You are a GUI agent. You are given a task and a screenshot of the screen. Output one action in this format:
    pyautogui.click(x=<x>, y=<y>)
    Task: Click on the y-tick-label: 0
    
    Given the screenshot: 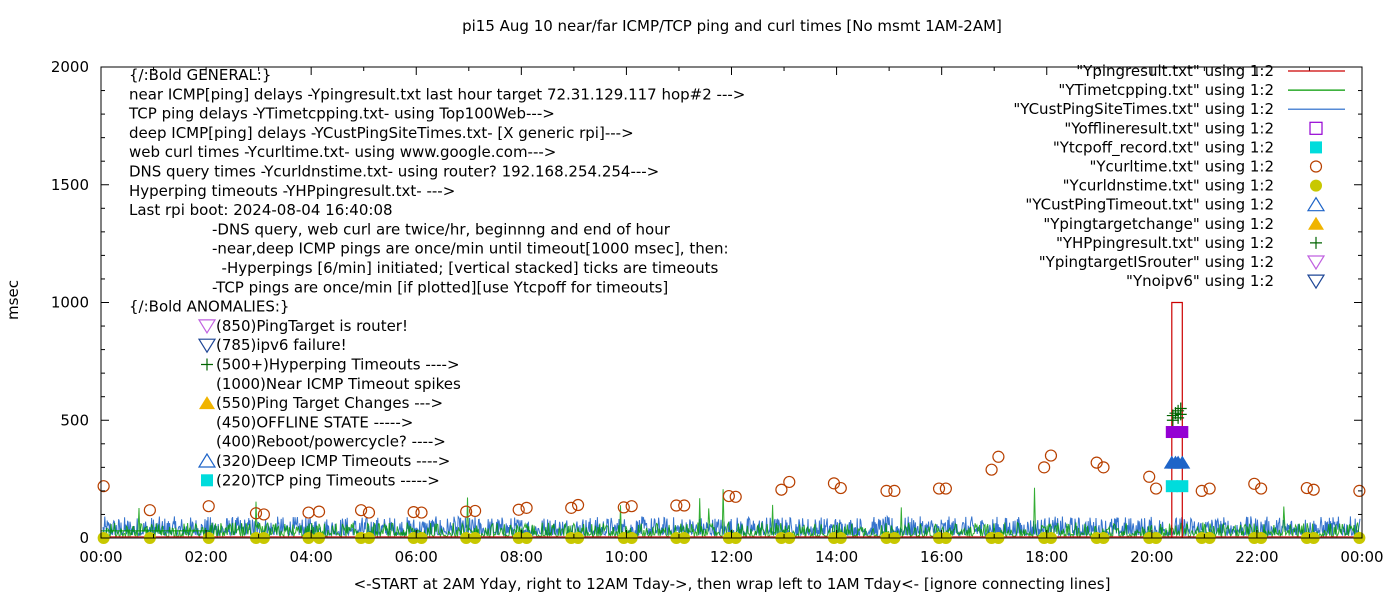 What is the action you would take?
    pyautogui.click(x=84, y=538)
    